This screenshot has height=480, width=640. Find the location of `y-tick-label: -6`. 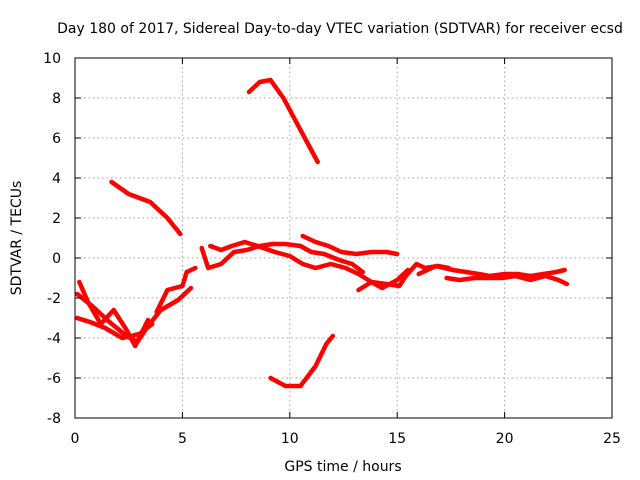

y-tick-label: -6 is located at coordinates (54, 379).